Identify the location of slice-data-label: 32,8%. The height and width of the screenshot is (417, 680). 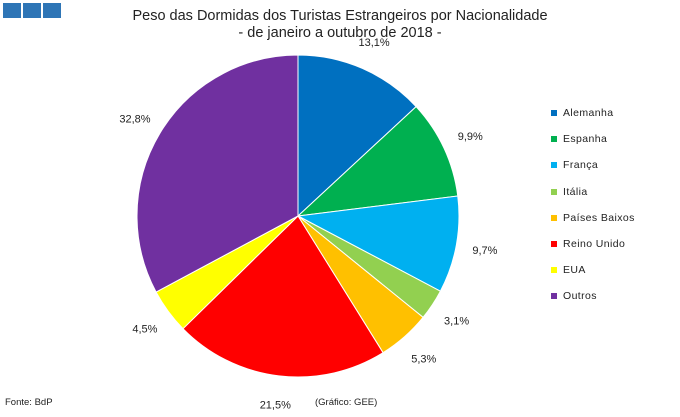
(134, 119).